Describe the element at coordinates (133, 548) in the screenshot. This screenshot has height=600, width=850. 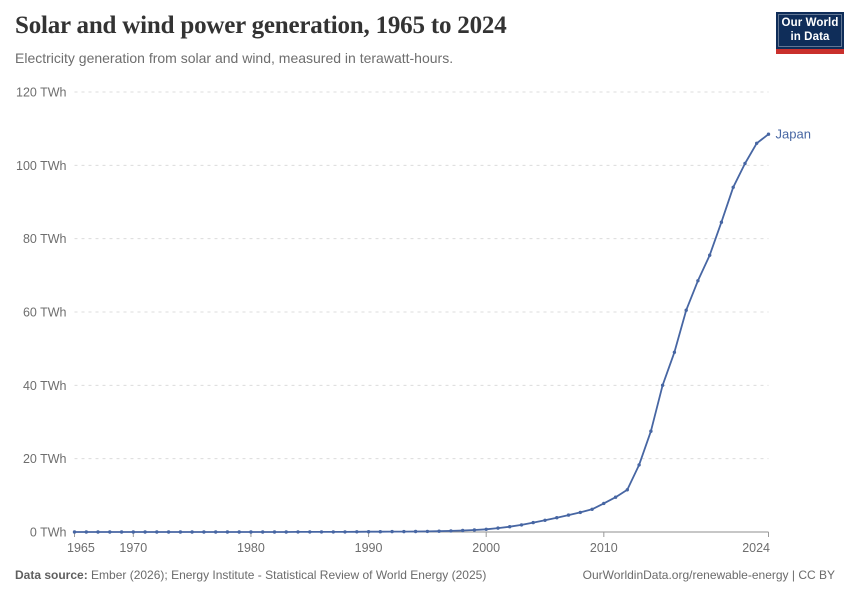
I see `x-tick-label: 1970` at that location.